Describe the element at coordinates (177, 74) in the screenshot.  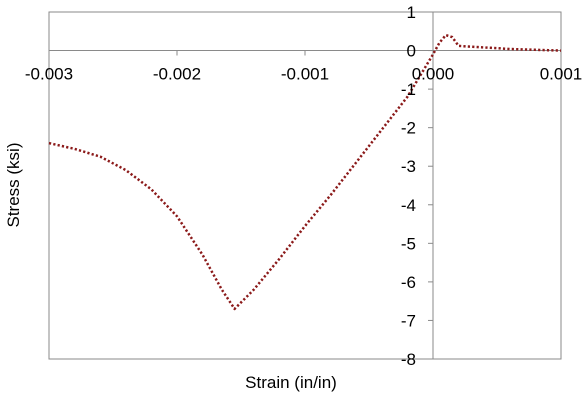
I see `x-tick-label: -0.002` at that location.